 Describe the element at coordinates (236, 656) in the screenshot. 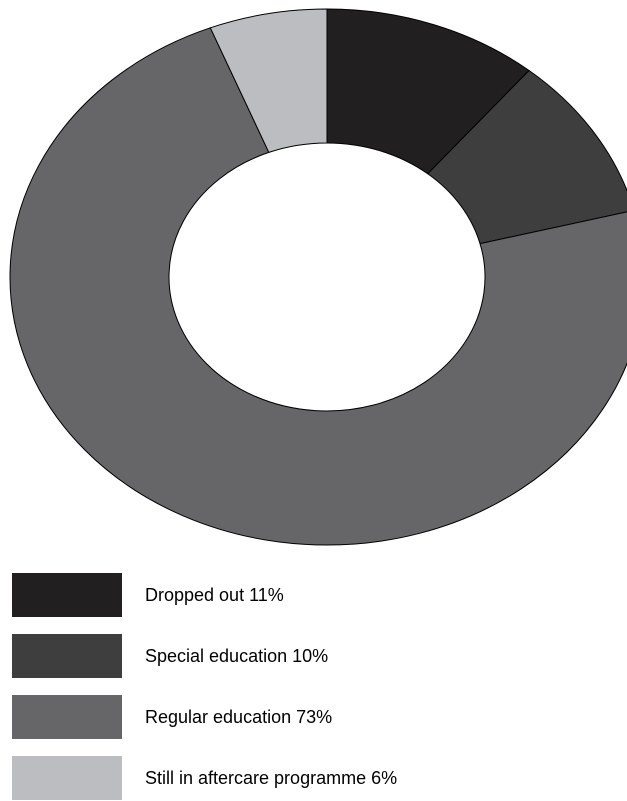

I see `legend-label-special-education: Special education 10%` at that location.